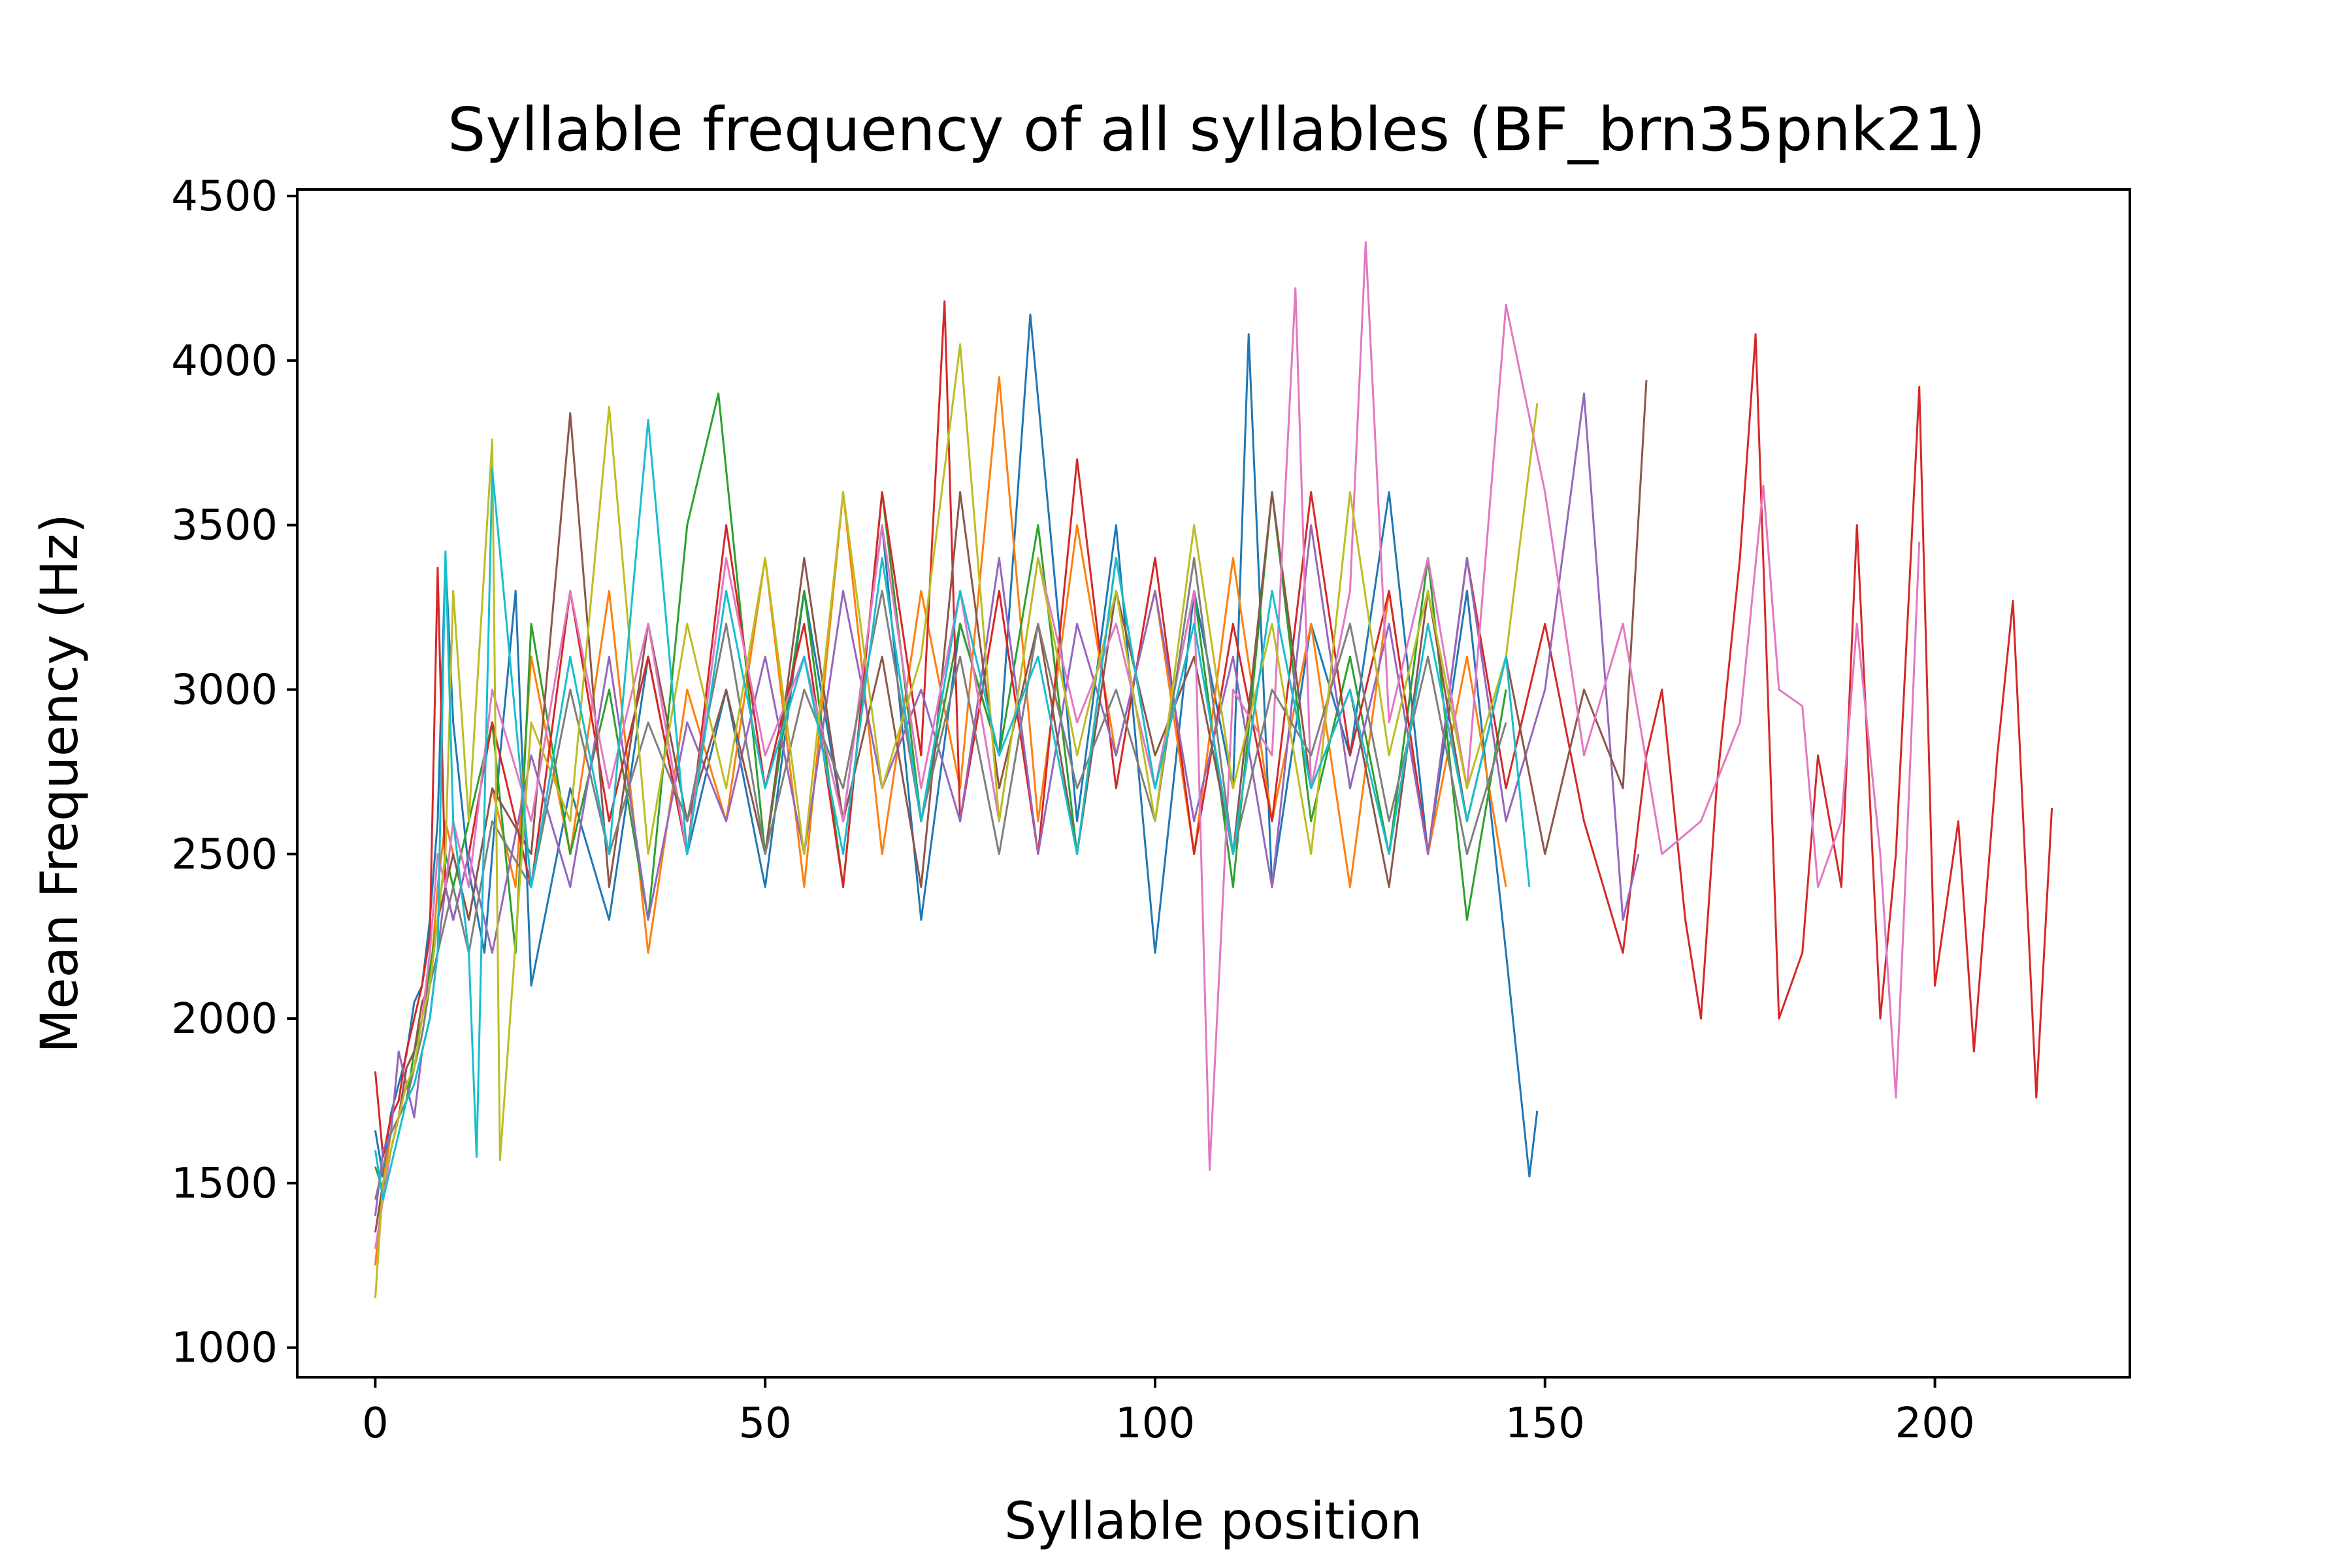 This screenshot has width=2352, height=1568. What do you see at coordinates (224, 196) in the screenshot?
I see `y-tick-label: 4500` at bounding box center [224, 196].